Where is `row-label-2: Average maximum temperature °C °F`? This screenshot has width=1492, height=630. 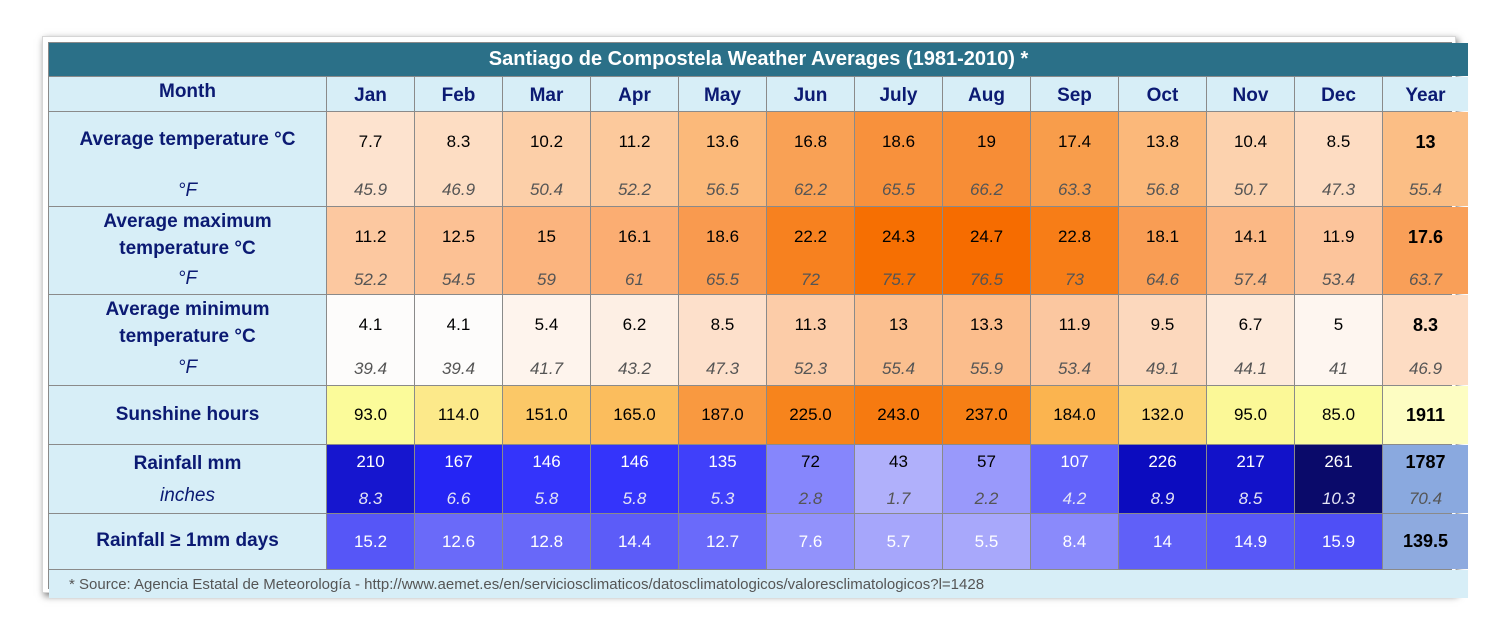
row-label-2: Average maximum temperature °C °F is located at coordinates (187, 250).